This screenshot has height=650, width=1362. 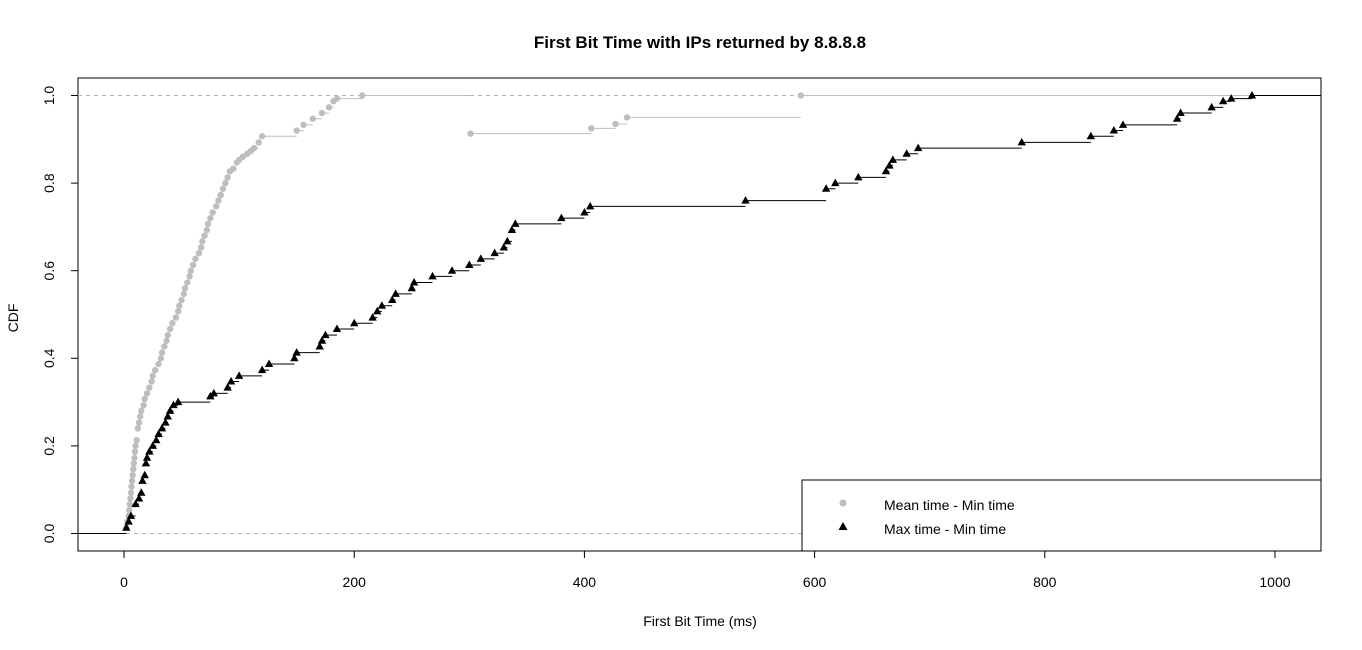 What do you see at coordinates (949, 505) in the screenshot?
I see `legend-label-mean: Mean time - Min time` at bounding box center [949, 505].